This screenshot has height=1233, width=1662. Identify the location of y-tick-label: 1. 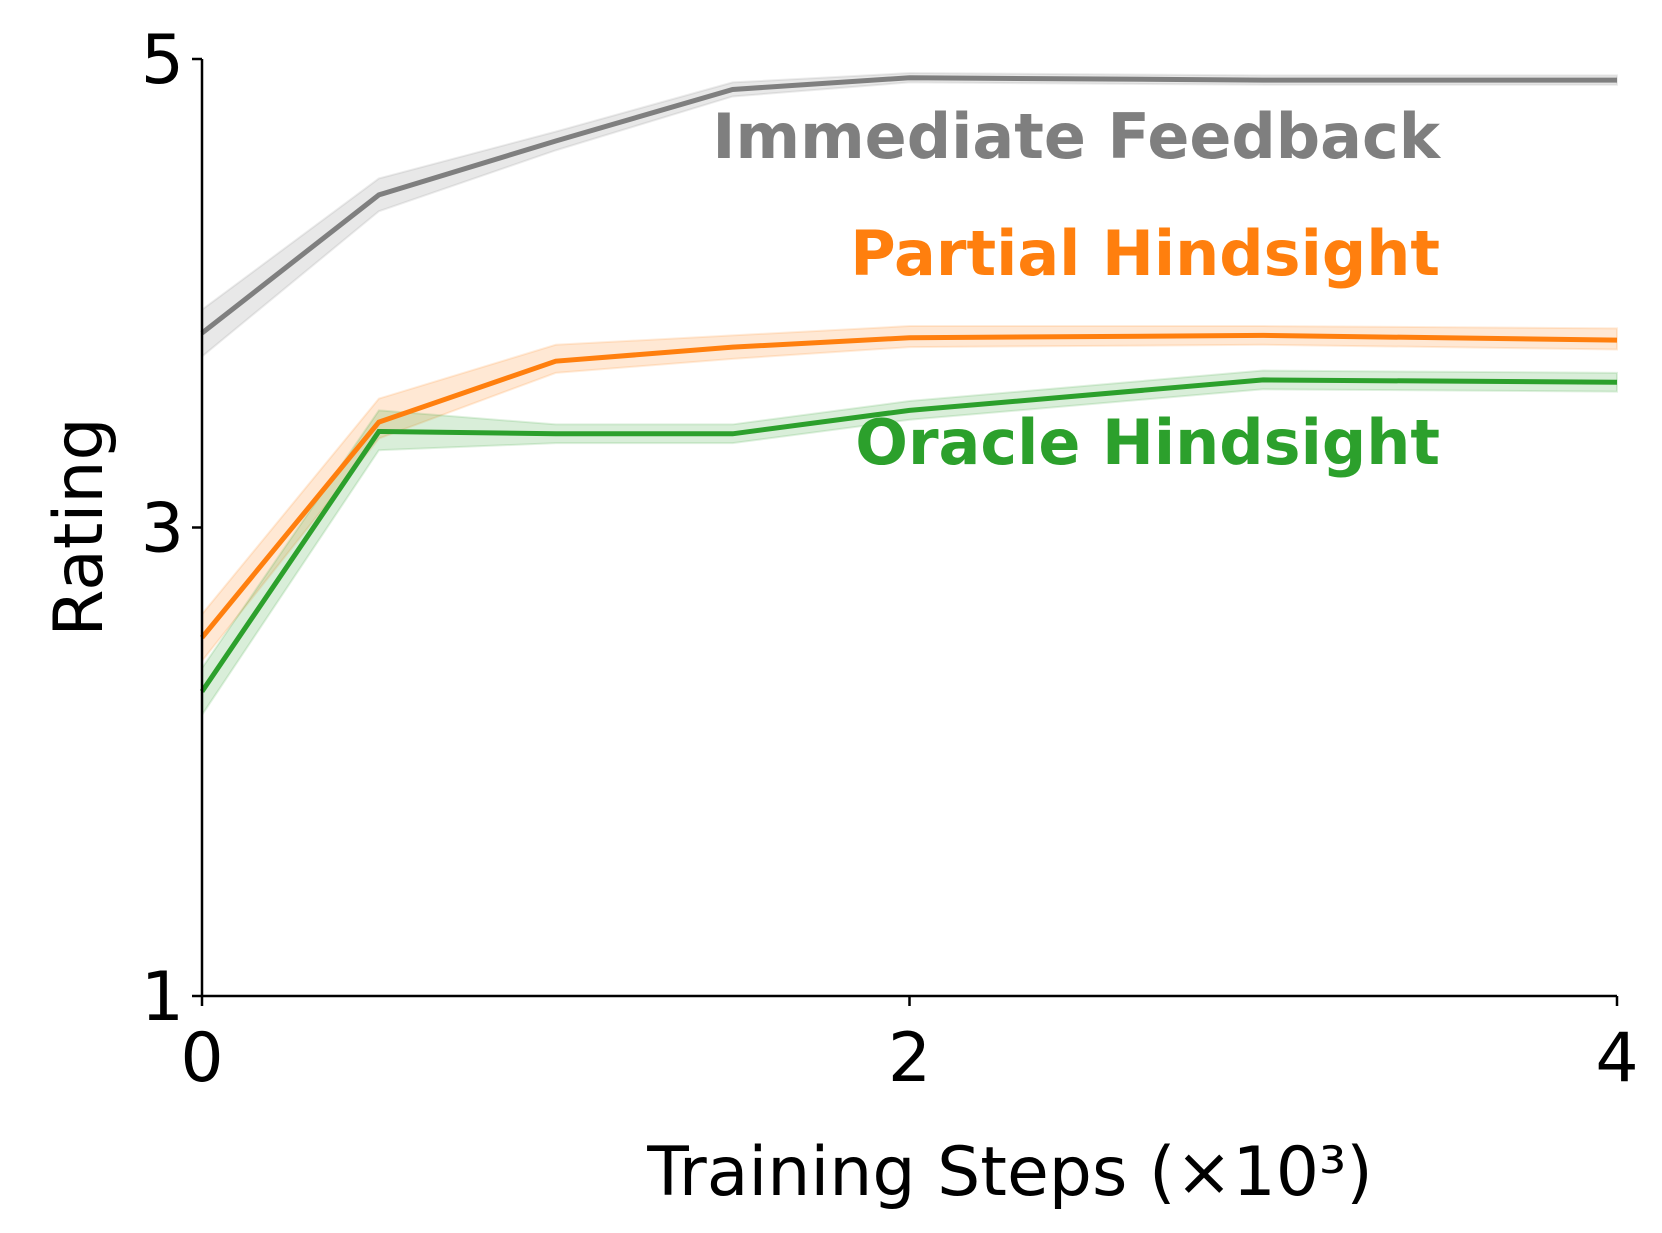
(162, 997).